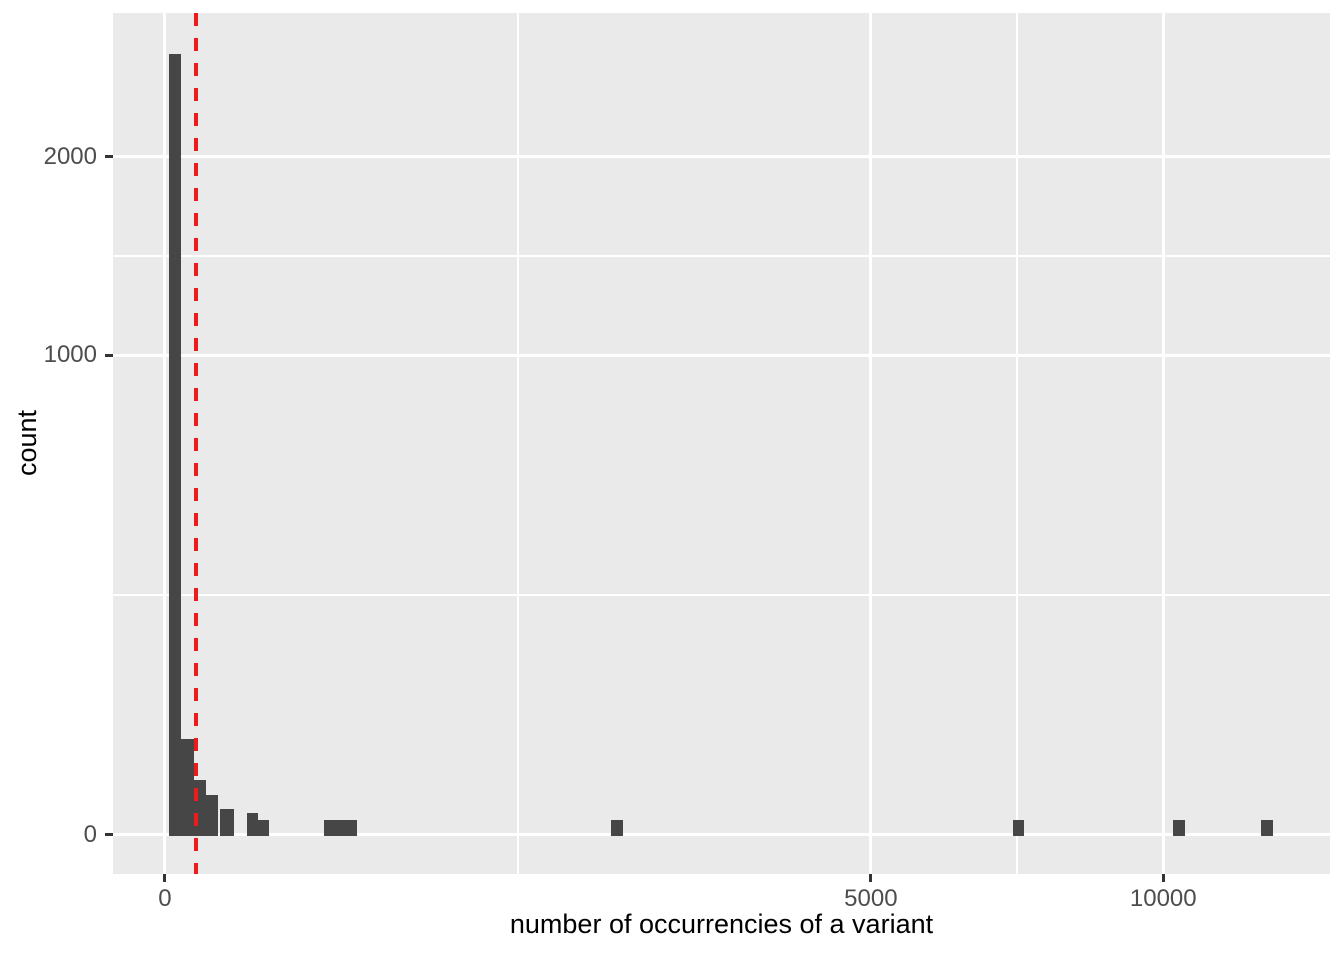 This screenshot has height=960, width=1344. What do you see at coordinates (70, 156) in the screenshot?
I see `y-tick-label: 2000` at bounding box center [70, 156].